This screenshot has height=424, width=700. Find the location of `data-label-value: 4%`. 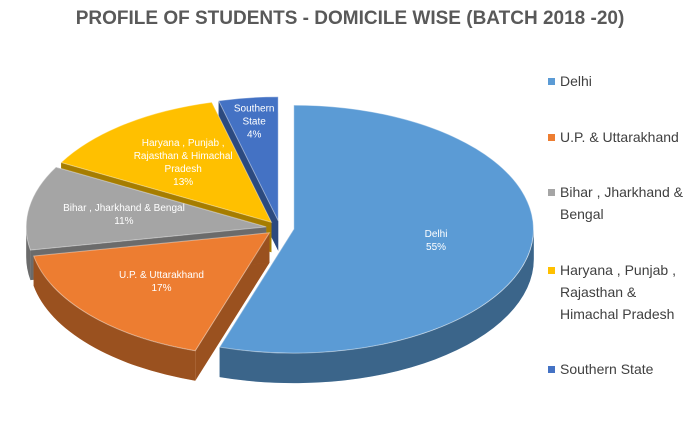

data-label-value: 4% is located at coordinates (254, 135).